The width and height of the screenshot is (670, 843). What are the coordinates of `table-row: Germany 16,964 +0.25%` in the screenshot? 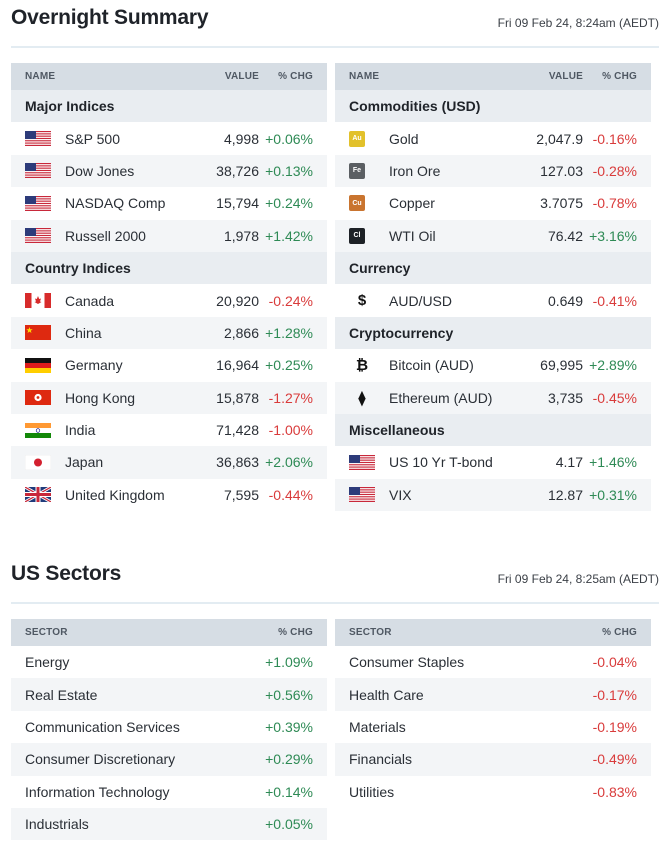 It's located at (169, 365).